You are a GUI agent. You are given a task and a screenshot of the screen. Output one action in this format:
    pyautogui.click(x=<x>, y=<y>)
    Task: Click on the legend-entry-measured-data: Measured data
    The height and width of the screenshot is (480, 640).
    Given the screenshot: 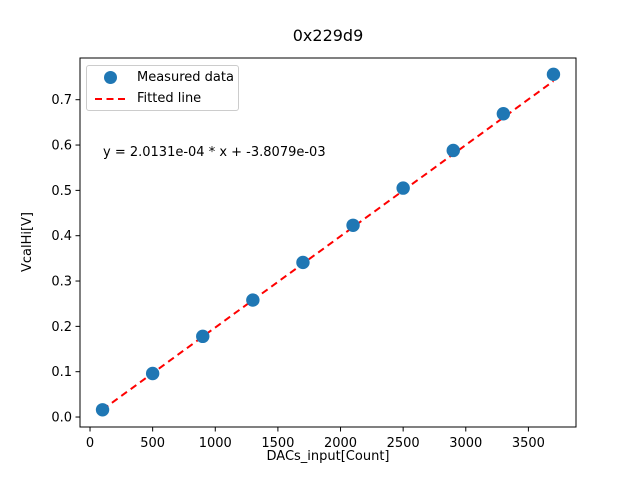 What is the action you would take?
    pyautogui.click(x=163, y=77)
    